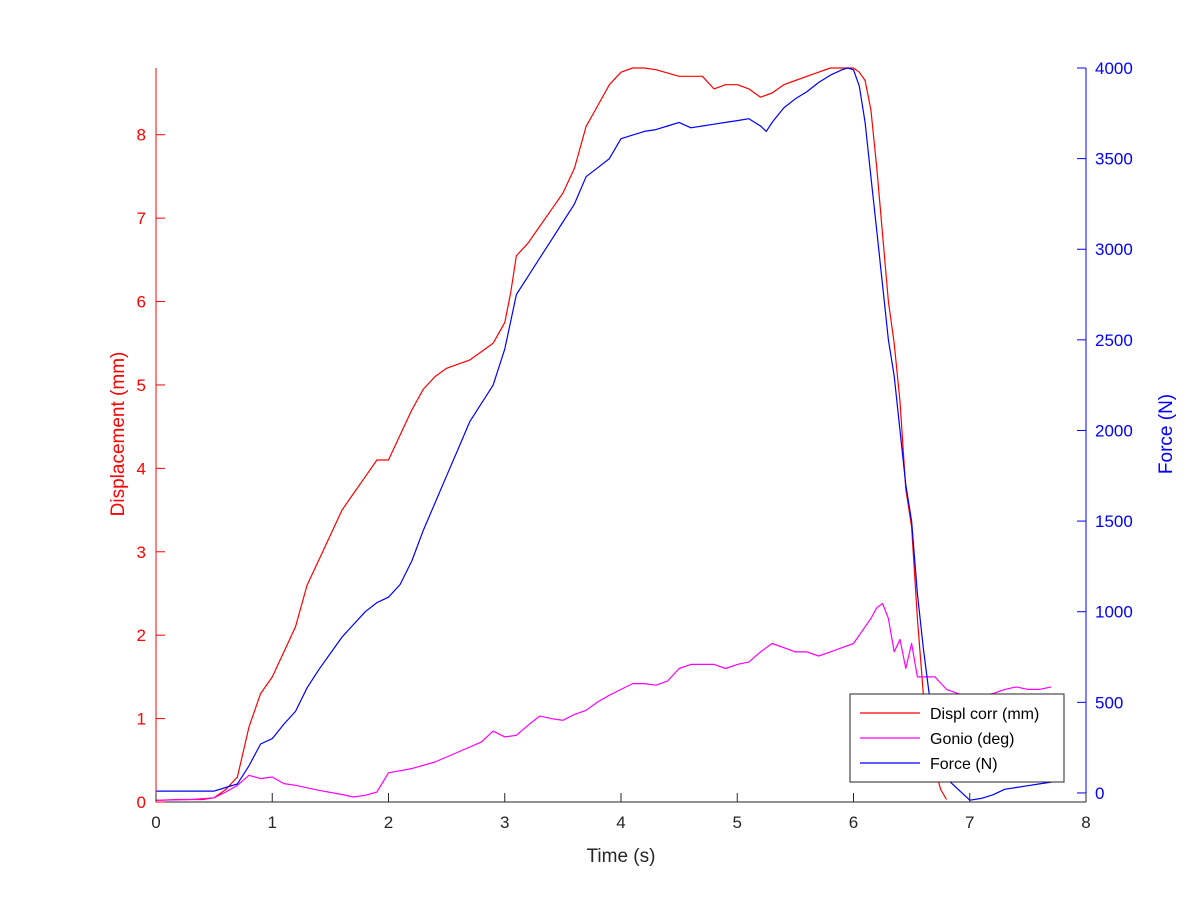 The width and height of the screenshot is (1200, 900). Describe the element at coordinates (620, 822) in the screenshot. I see `x-tick-label: 4` at that location.